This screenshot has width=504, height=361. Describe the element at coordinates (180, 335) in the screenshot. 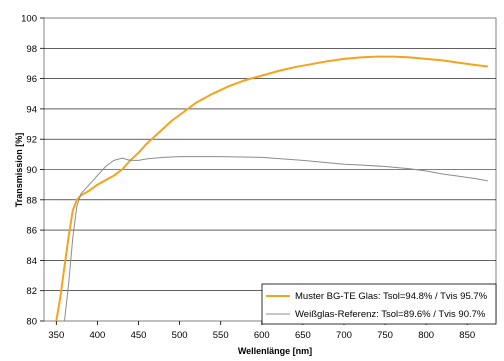

I see `x-tick-label-500: 500` at that location.